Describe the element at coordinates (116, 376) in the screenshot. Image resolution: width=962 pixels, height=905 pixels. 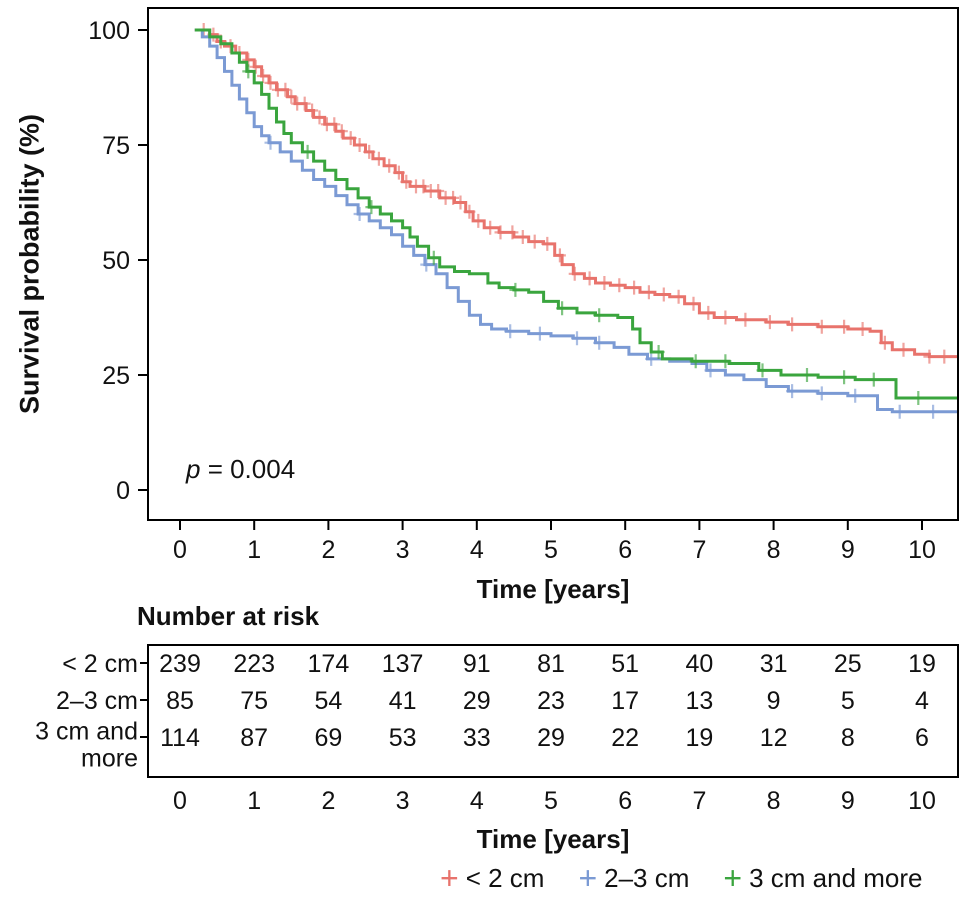
I see `y-tick-label: 25` at that location.